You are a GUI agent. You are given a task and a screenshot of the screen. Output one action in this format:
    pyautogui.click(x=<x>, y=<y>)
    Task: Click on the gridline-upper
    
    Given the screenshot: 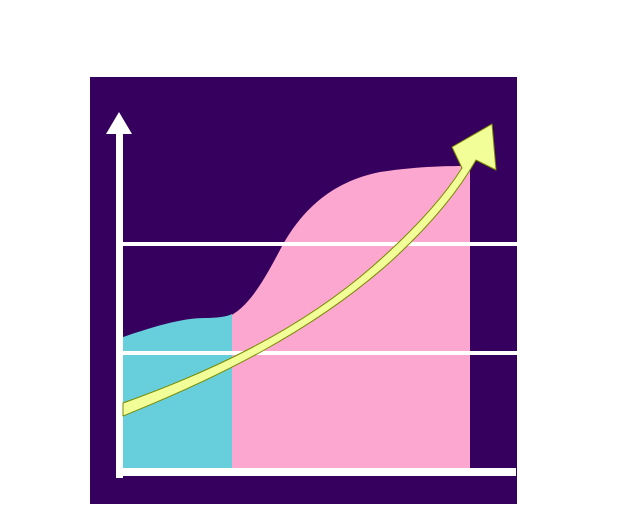 What is the action you would take?
    pyautogui.click(x=318, y=244)
    